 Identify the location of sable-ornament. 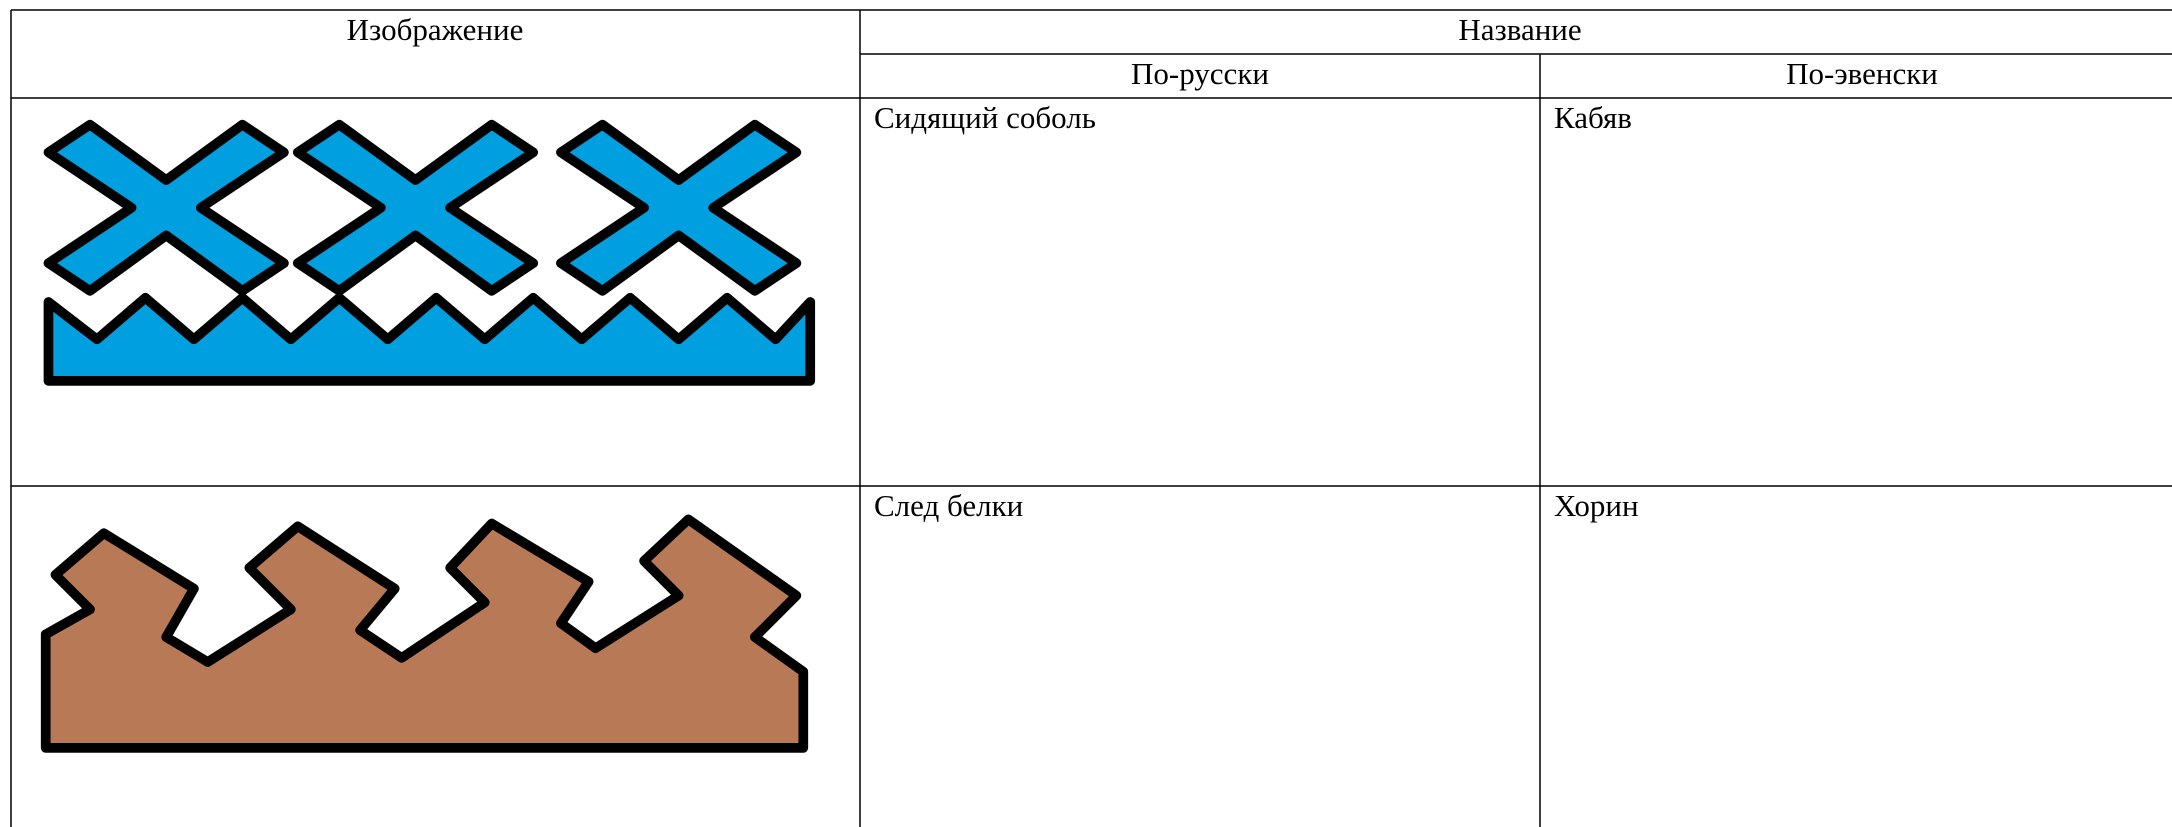
(429, 252).